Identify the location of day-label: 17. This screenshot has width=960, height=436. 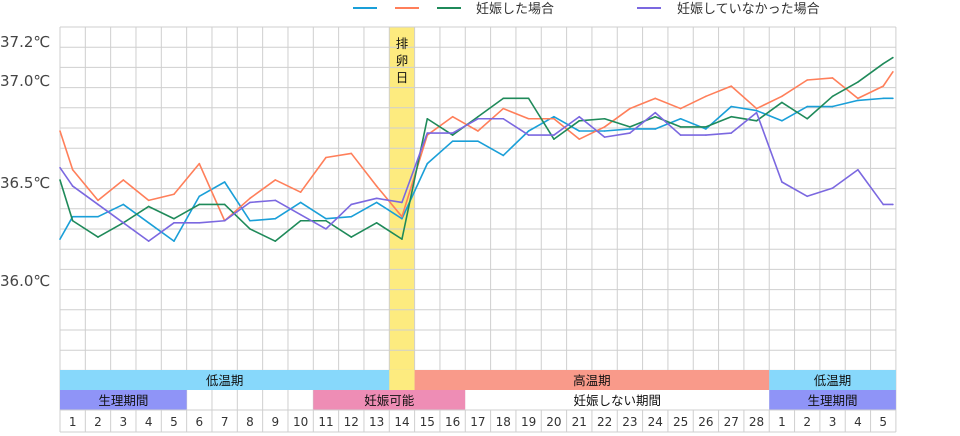
(477, 422).